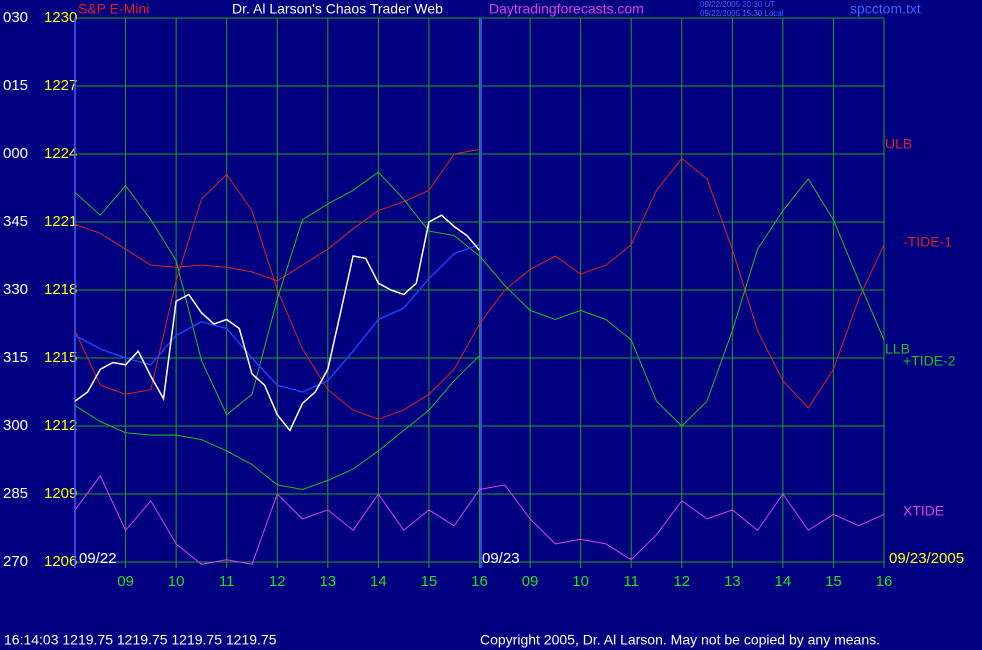 This screenshot has width=982, height=650. I want to click on date-label: 09/23/2005, so click(926, 558).